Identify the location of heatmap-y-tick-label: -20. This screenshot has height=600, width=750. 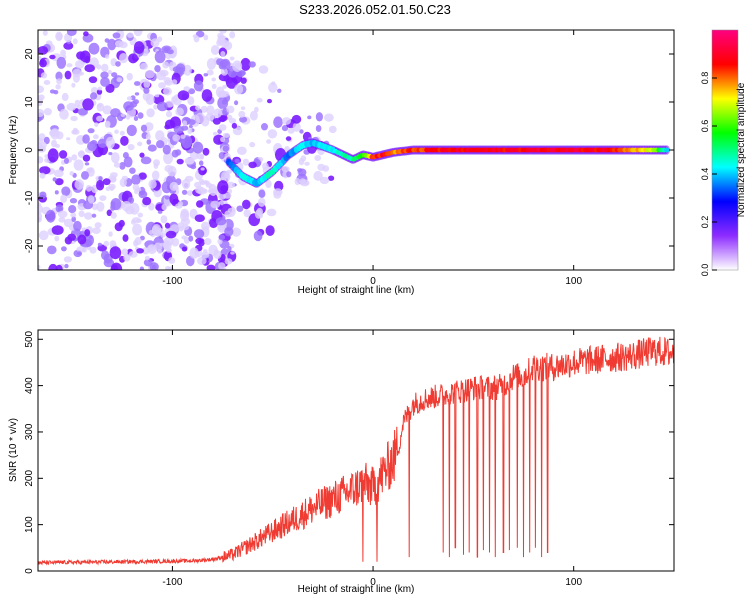
(29, 245).